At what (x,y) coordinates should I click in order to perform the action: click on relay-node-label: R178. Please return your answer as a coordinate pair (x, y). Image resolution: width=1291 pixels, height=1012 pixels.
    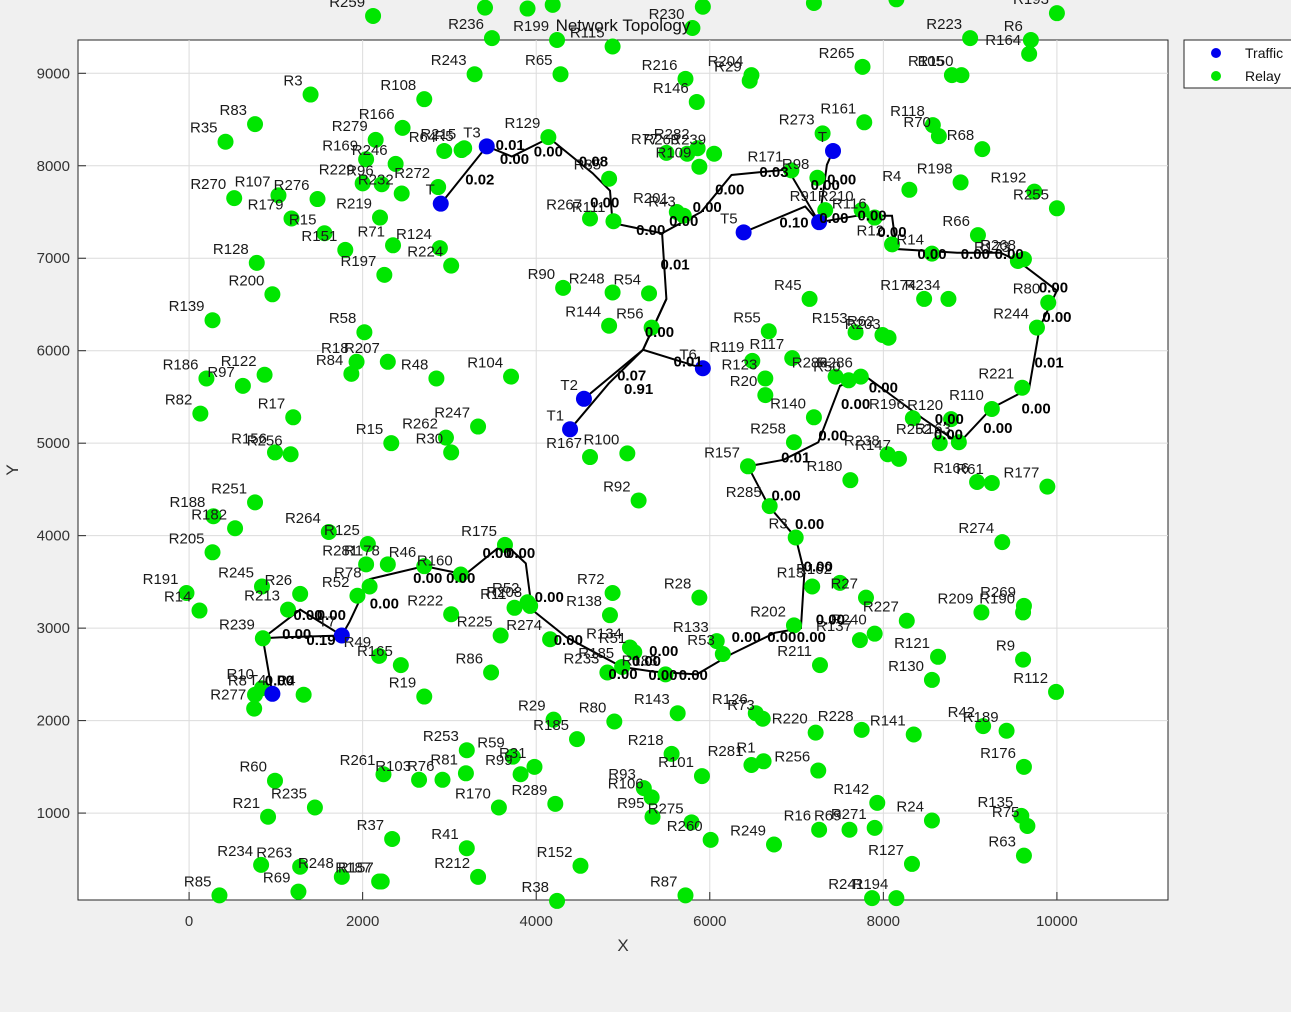
    Looking at the image, I should click on (362, 550).